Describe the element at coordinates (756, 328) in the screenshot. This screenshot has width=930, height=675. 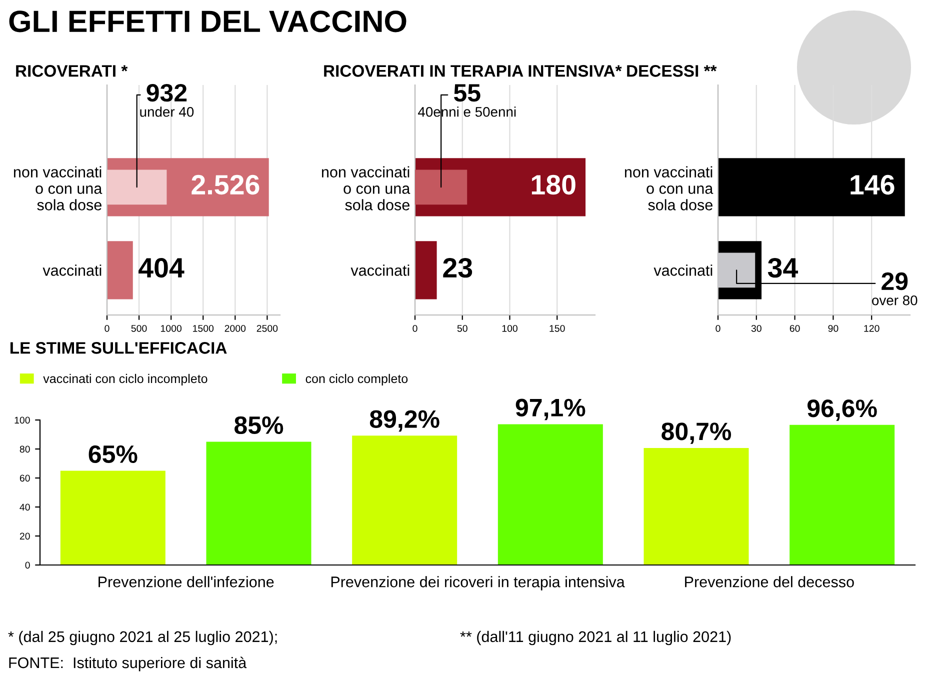
I see `x-tick-label: 30` at that location.